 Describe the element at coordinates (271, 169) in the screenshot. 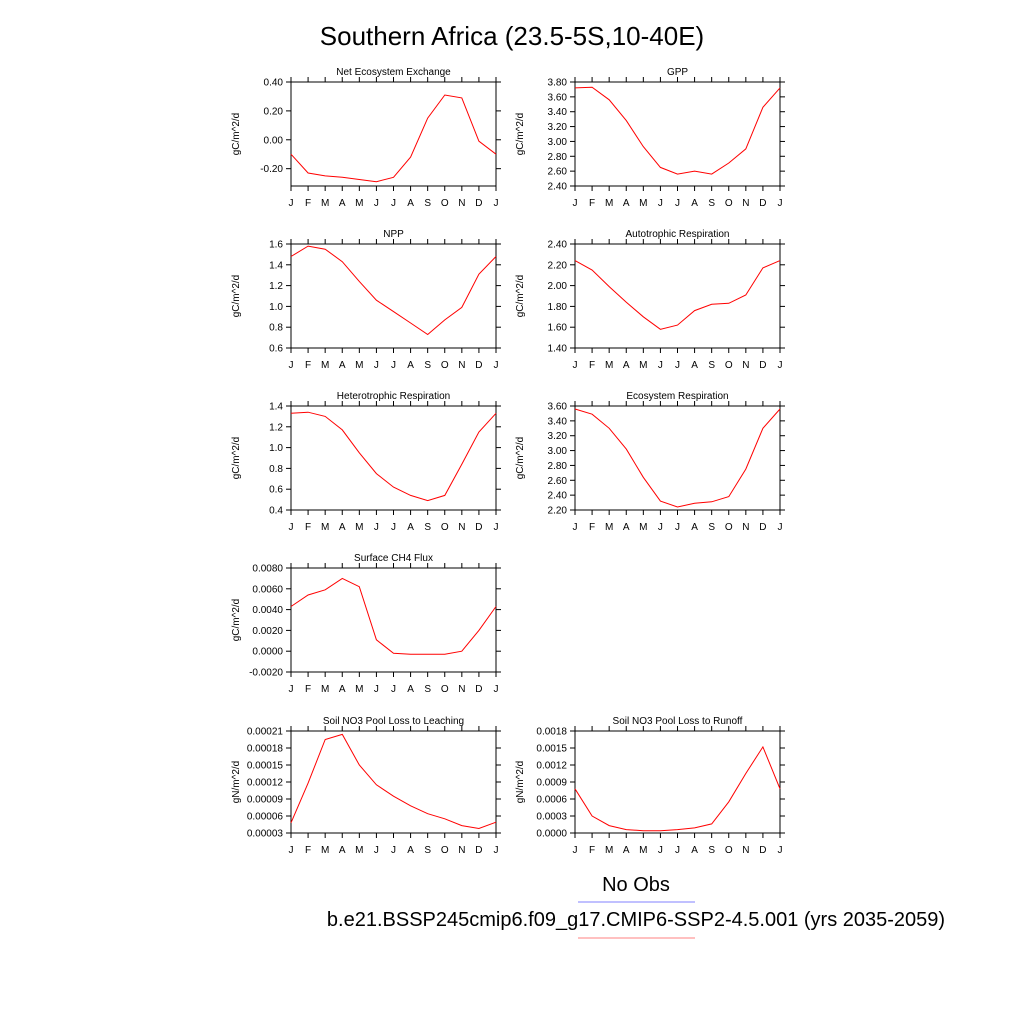

I see `y-tick-label: -0.20` at that location.